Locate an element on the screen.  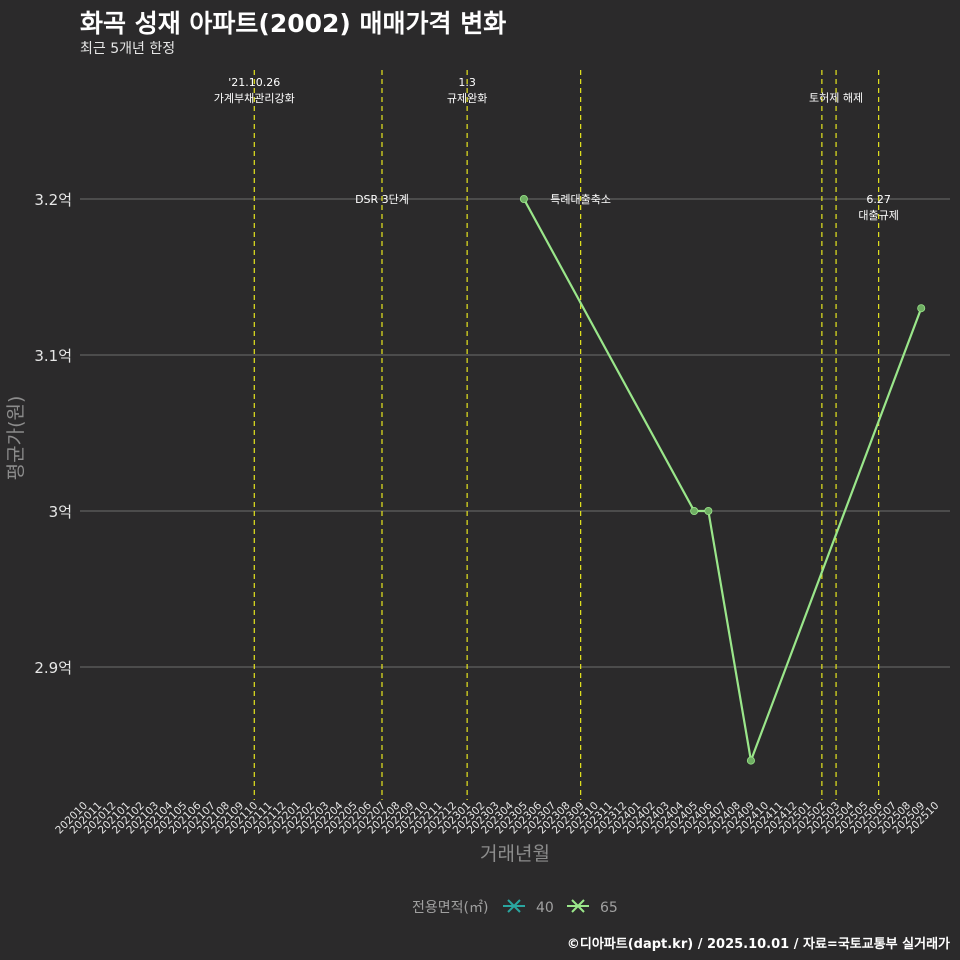
y-tick-label: 3억 is located at coordinates (60, 512).